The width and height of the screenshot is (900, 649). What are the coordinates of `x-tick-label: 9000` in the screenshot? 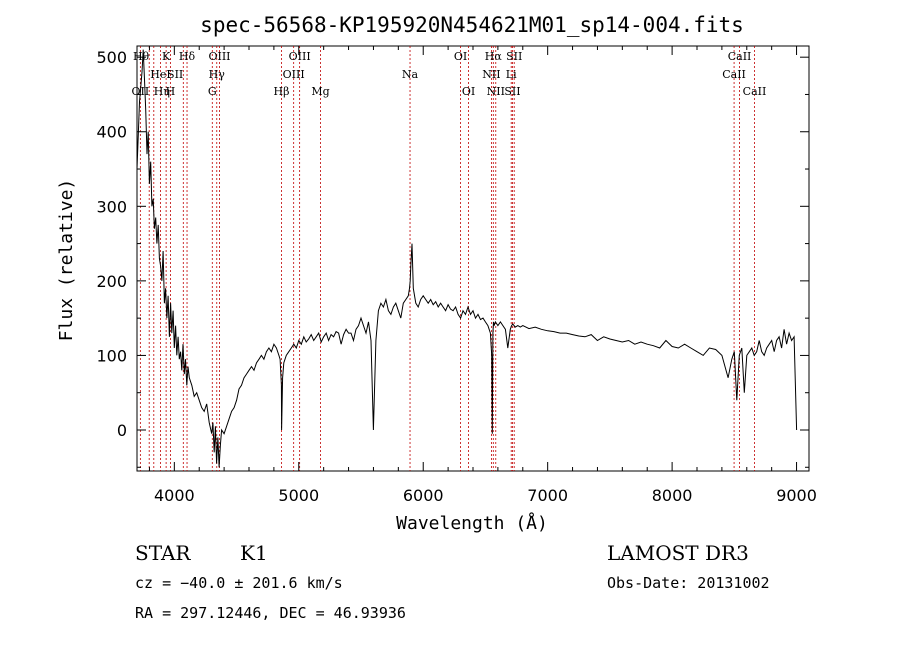 It's located at (796, 495).